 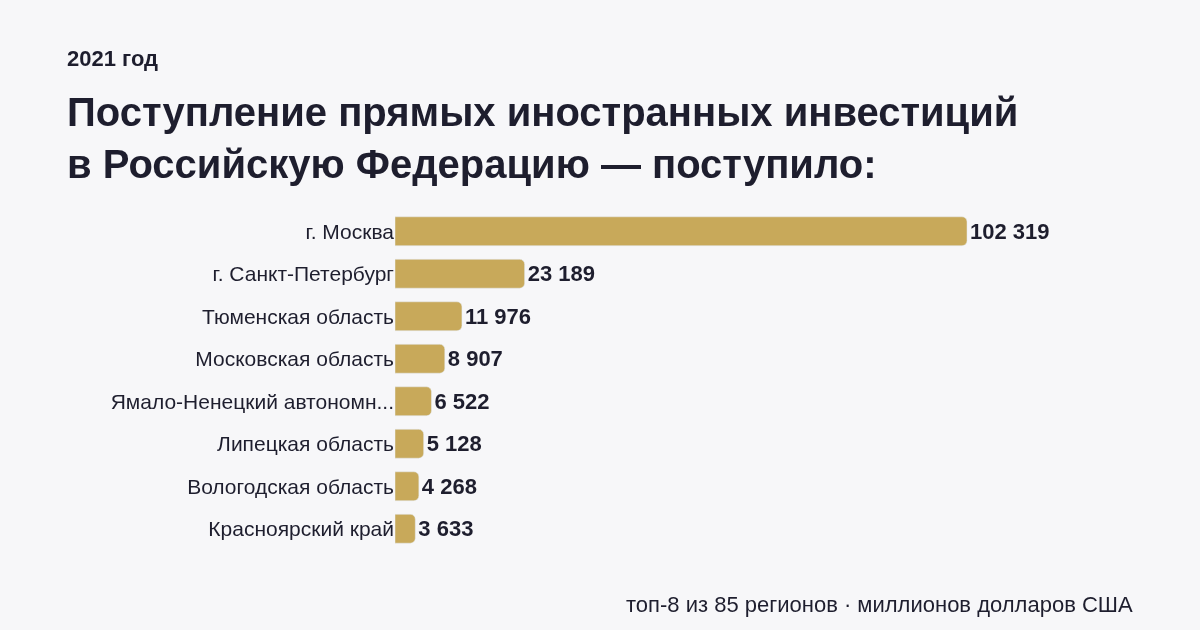 I want to click on y-tick-label: Красноярский край, so click(x=301, y=529).